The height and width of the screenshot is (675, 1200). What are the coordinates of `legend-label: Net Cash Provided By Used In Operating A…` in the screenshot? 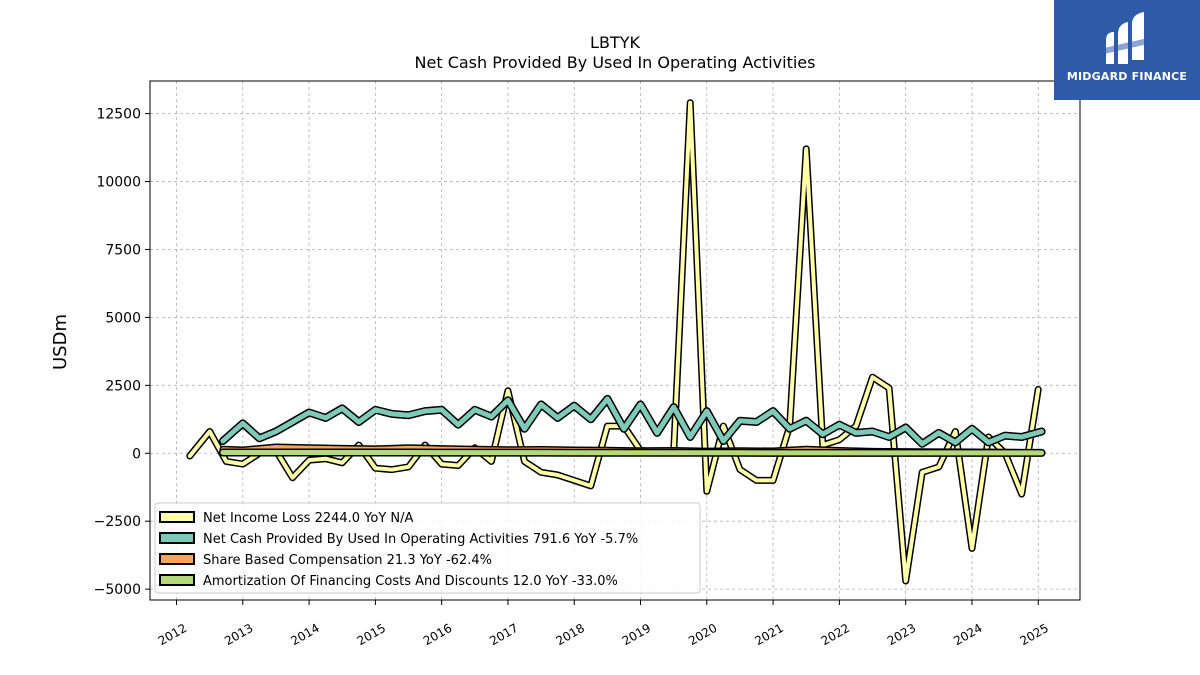 It's located at (420, 539).